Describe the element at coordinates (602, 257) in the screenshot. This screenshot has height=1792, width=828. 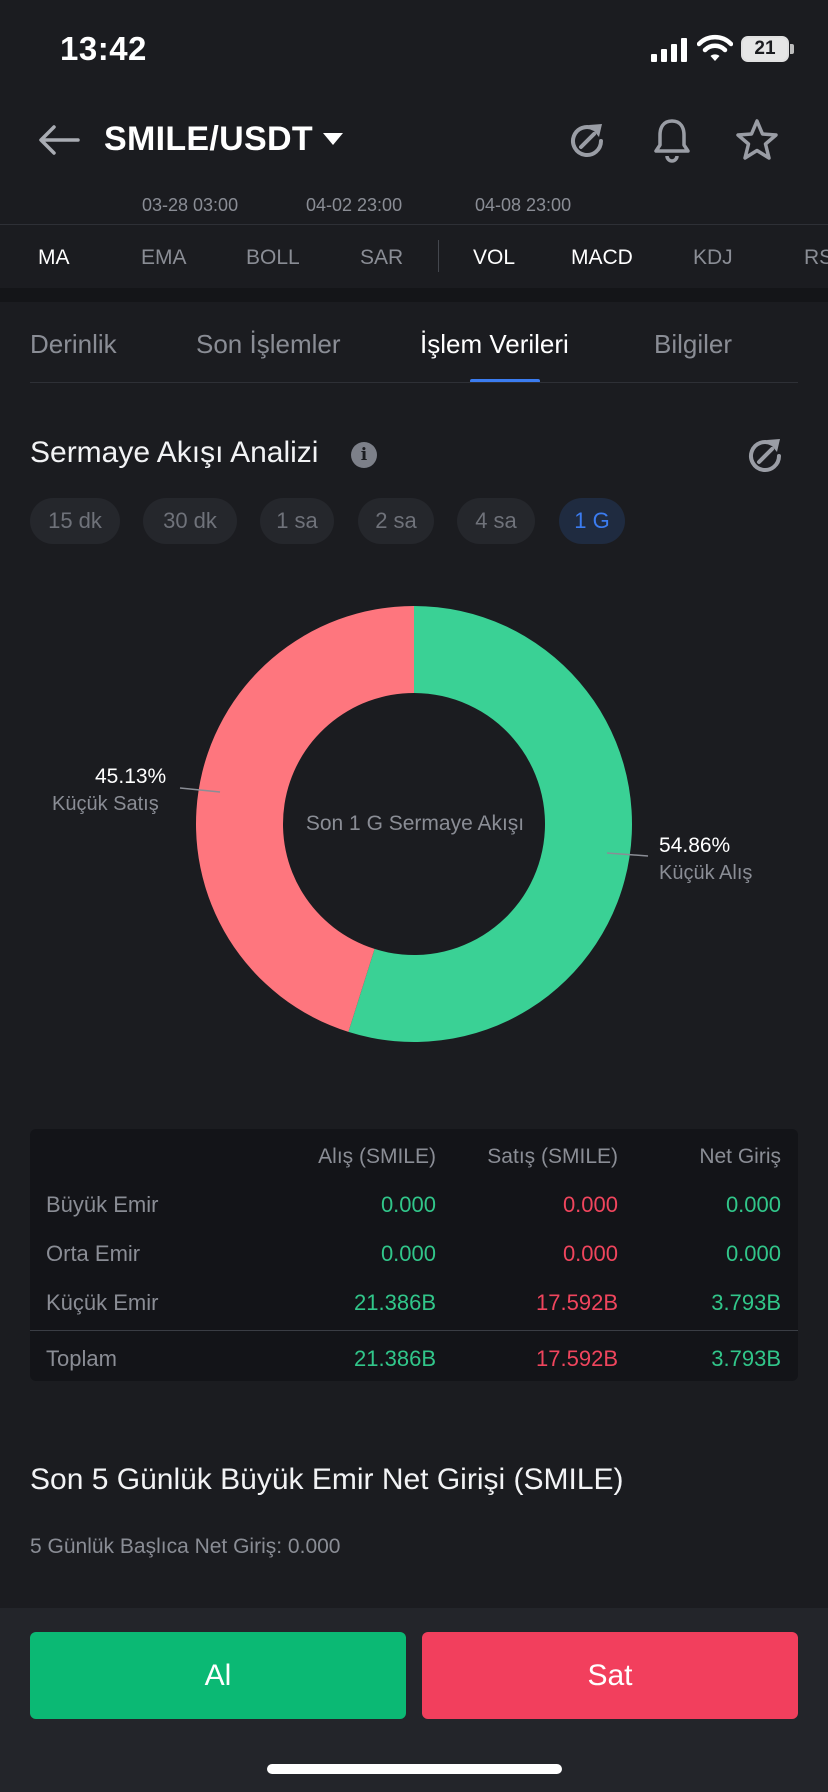
I see `indicator-macd: MACD` at that location.